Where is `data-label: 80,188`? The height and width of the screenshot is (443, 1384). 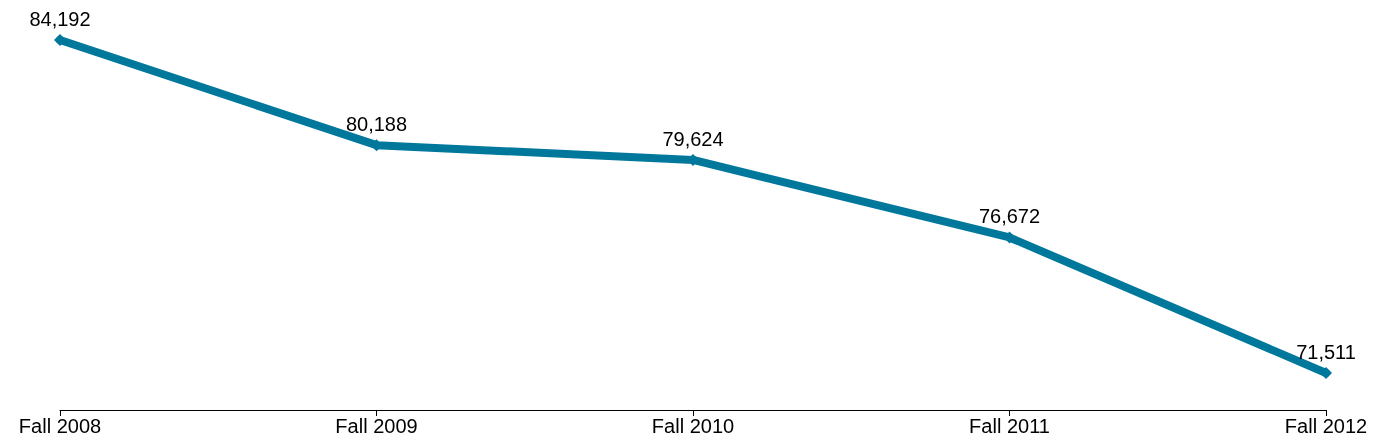
data-label: 80,188 is located at coordinates (376, 124).